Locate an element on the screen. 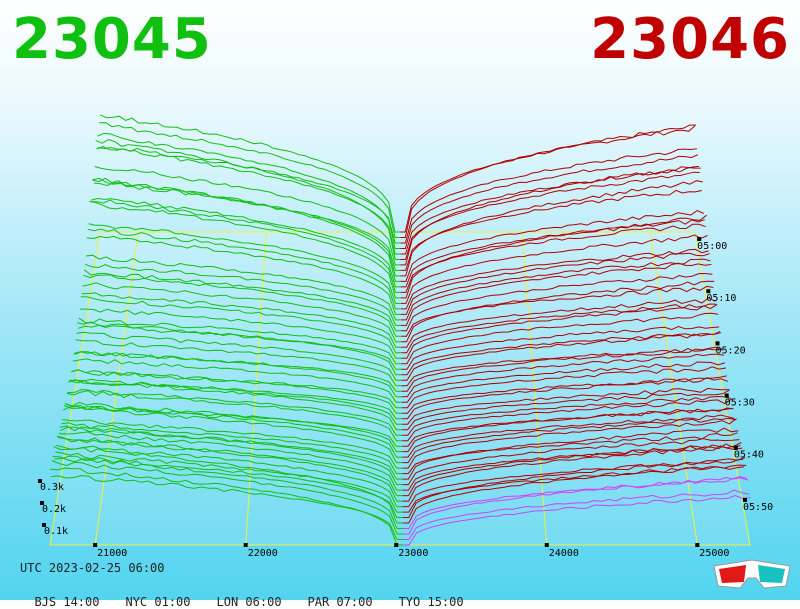  ask-price: 23046 is located at coordinates (690, 39).